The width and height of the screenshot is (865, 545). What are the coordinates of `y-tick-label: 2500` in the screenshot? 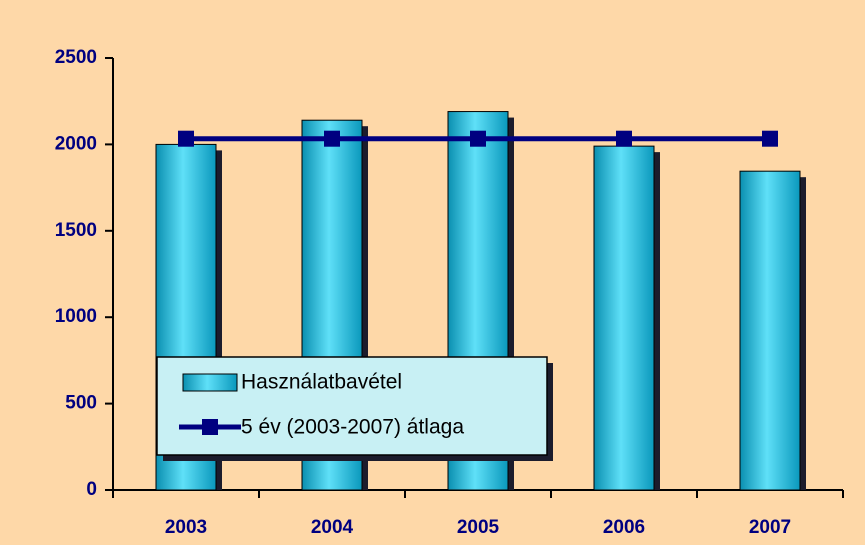 It's located at (76, 57).